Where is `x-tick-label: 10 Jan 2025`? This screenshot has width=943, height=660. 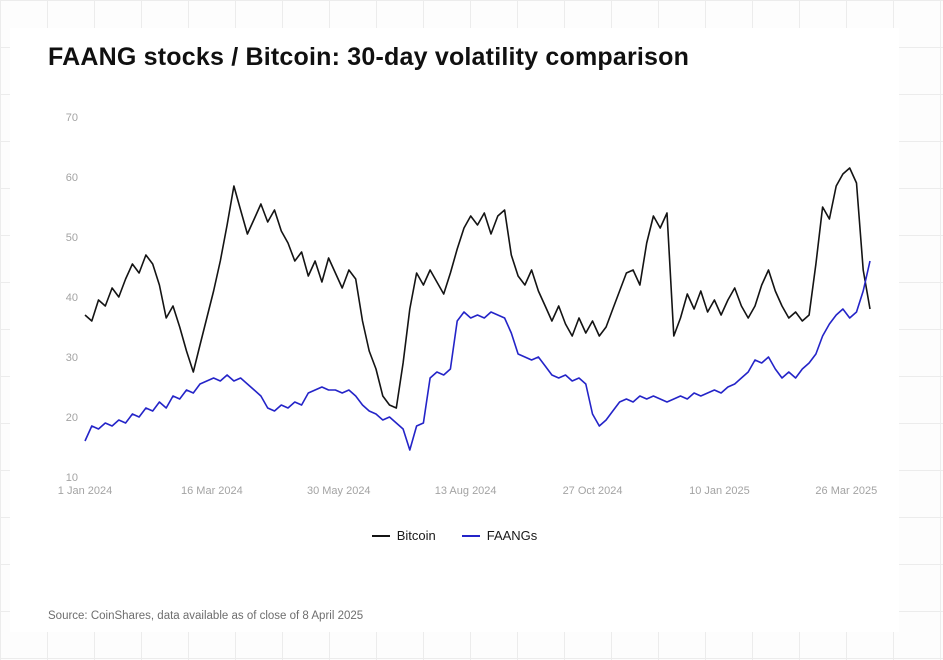
x-tick-label: 10 Jan 2025 is located at coordinates (719, 491).